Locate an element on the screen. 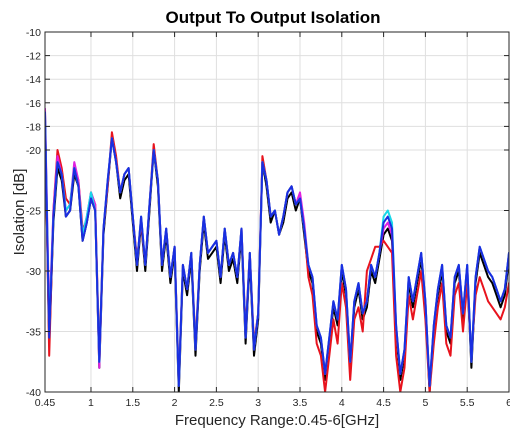  x-tick-label: 1 is located at coordinates (91, 403).